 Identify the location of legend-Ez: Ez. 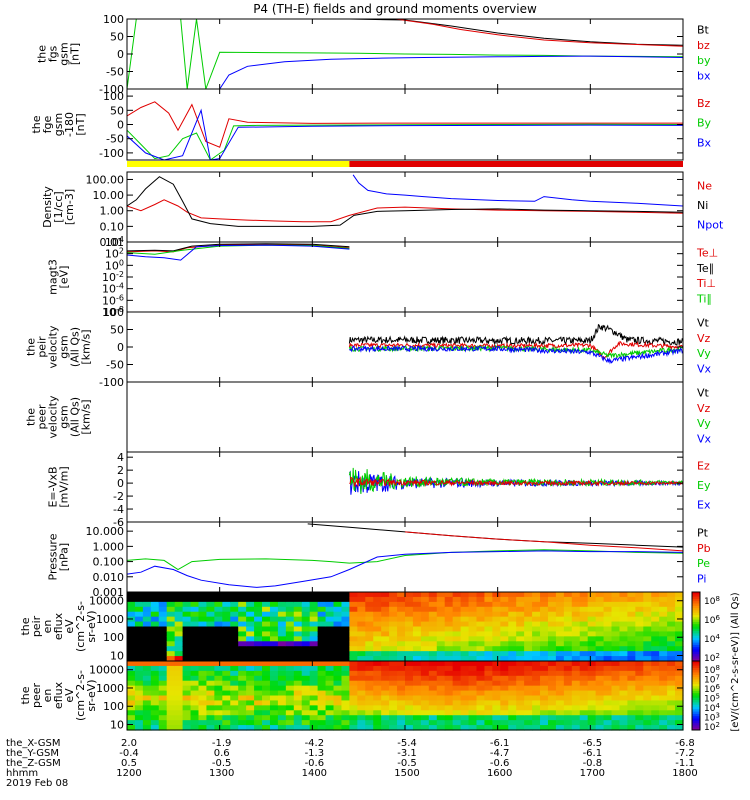
(703, 466).